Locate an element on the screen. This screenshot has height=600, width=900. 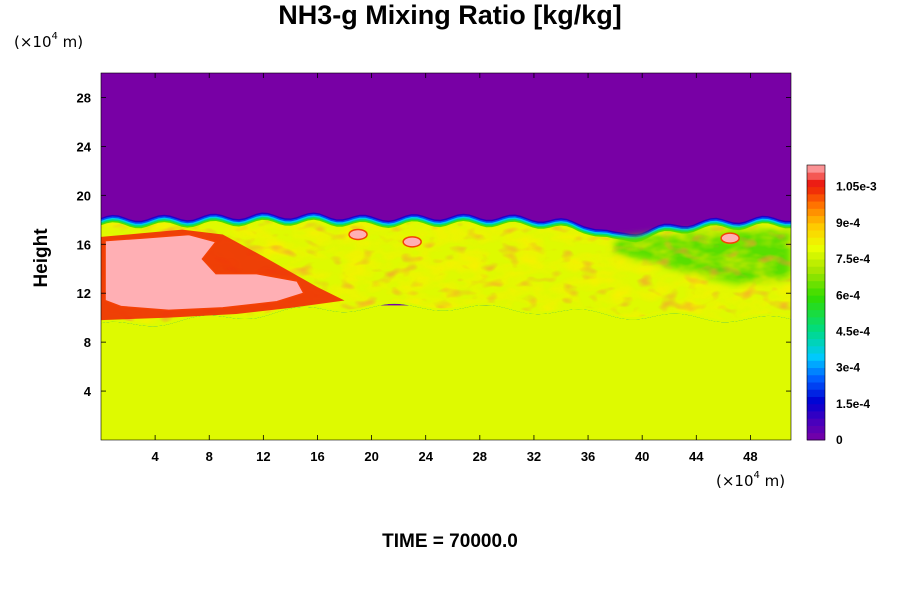
y-tick-label: 8 is located at coordinates (87, 342).